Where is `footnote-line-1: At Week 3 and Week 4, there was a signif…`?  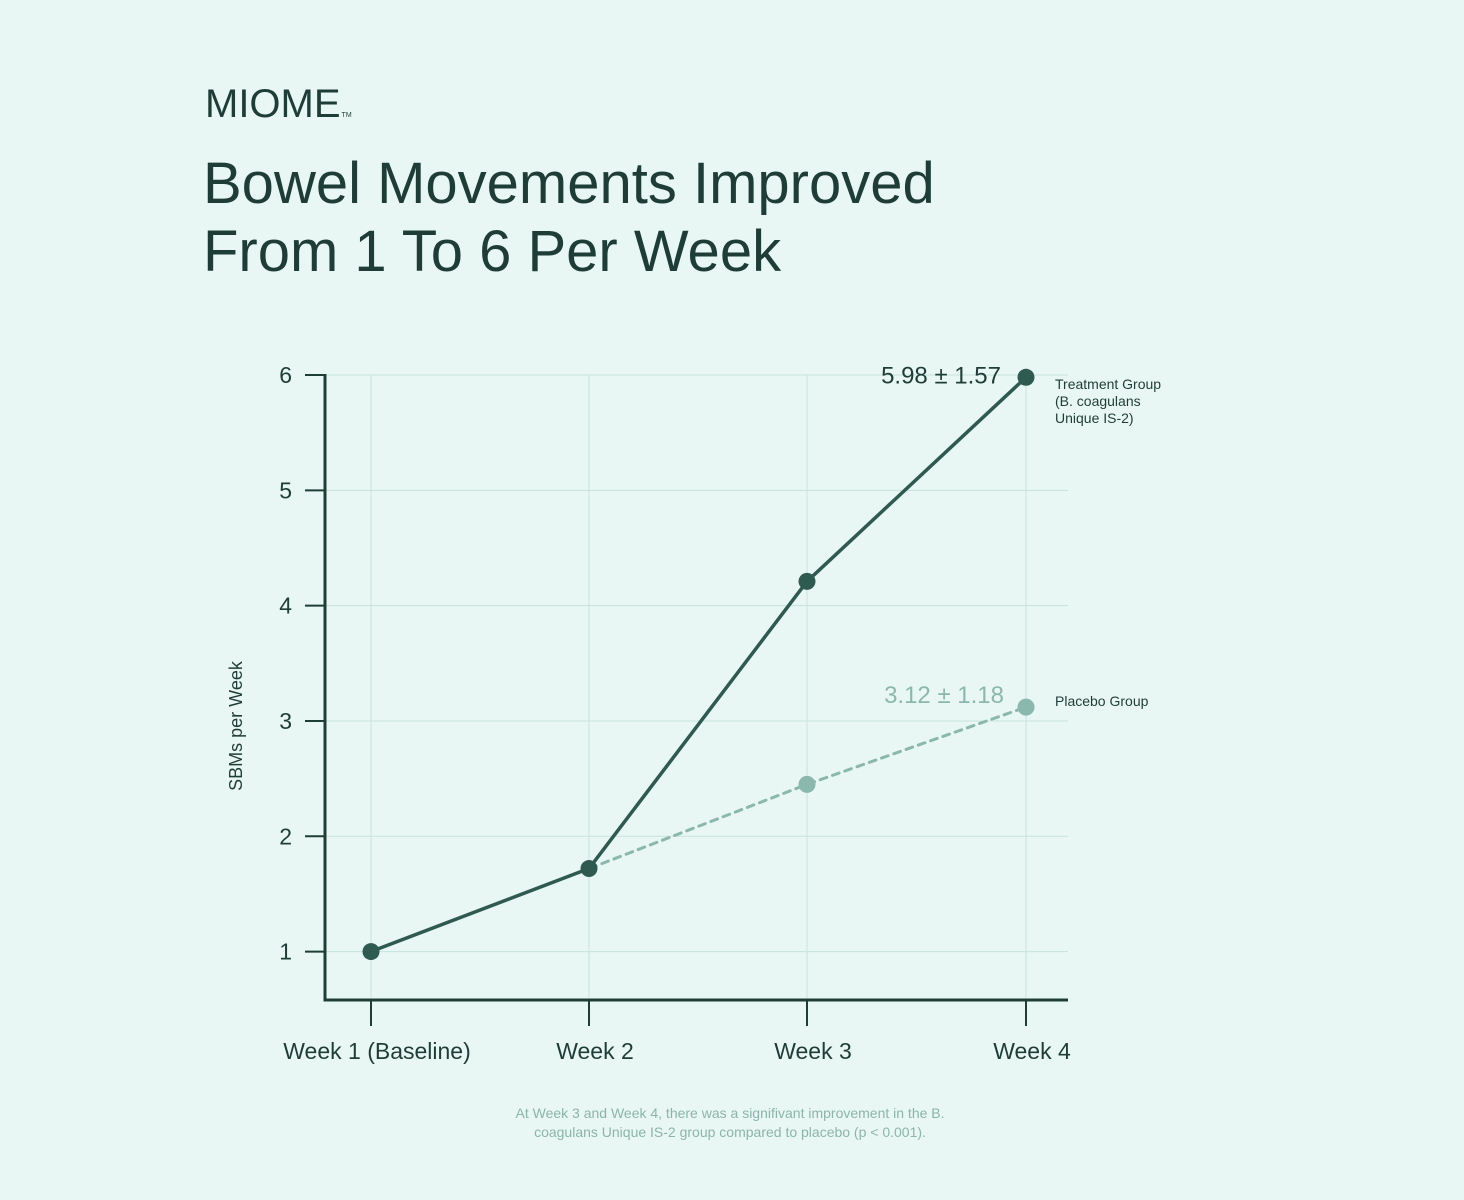
footnote-line-1: At Week 3 and Week 4, there was a signif… is located at coordinates (730, 1113).